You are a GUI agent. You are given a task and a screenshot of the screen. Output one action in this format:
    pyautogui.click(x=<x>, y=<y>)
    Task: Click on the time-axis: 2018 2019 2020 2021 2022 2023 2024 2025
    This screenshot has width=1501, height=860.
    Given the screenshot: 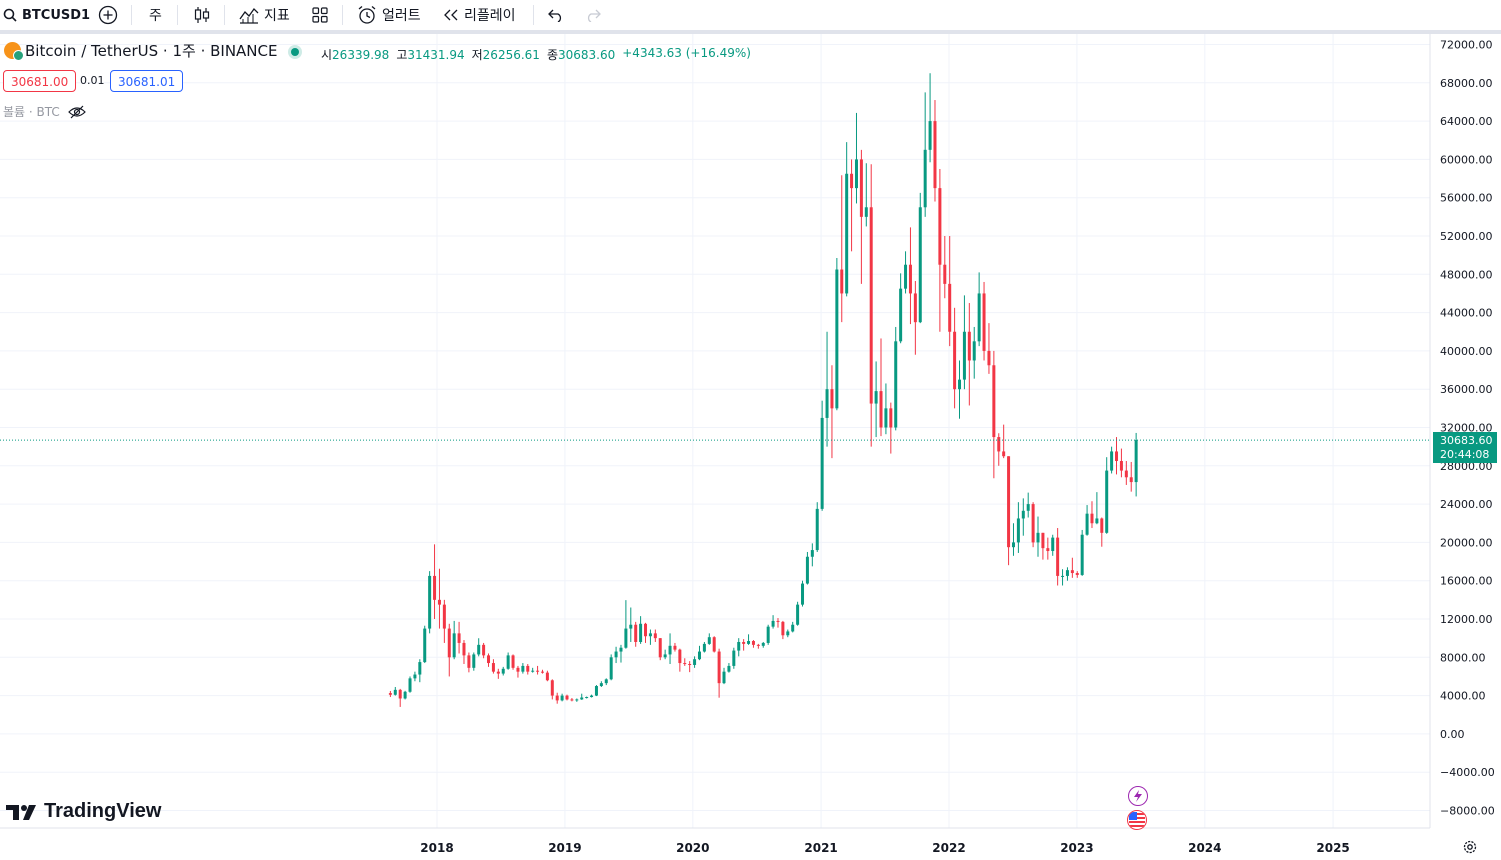 What is the action you would take?
    pyautogui.click(x=884, y=848)
    